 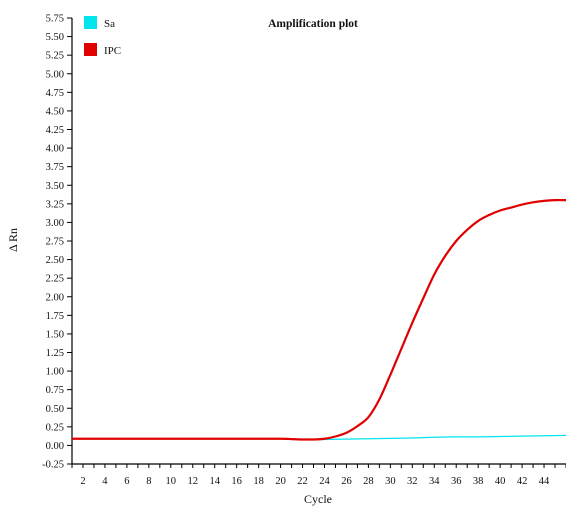 What do you see at coordinates (55, 74) in the screenshot?
I see `y-tick-label: 5.00` at bounding box center [55, 74].